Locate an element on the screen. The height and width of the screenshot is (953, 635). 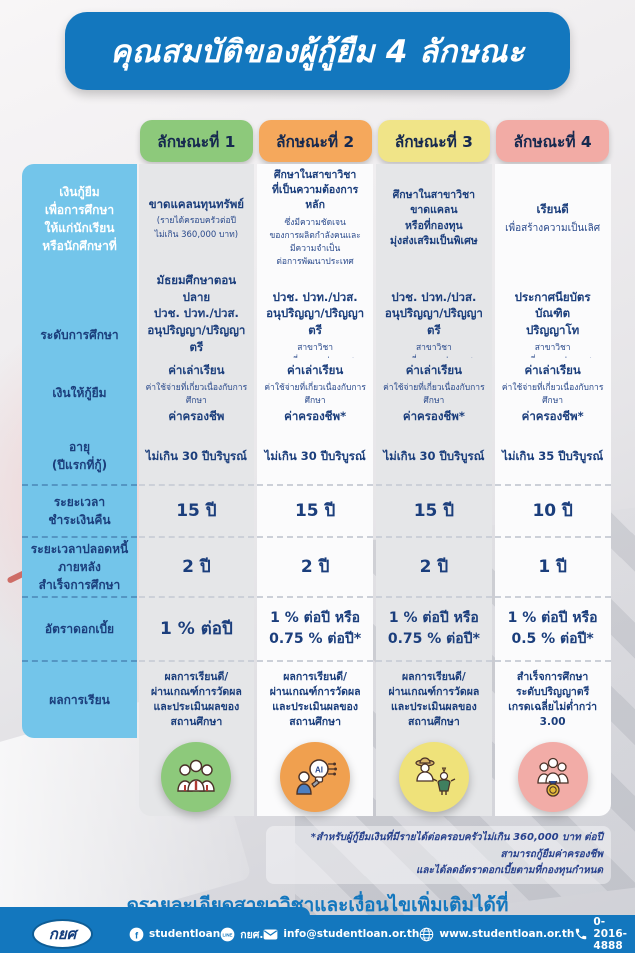
svg-text: f is located at coordinates (137, 935).